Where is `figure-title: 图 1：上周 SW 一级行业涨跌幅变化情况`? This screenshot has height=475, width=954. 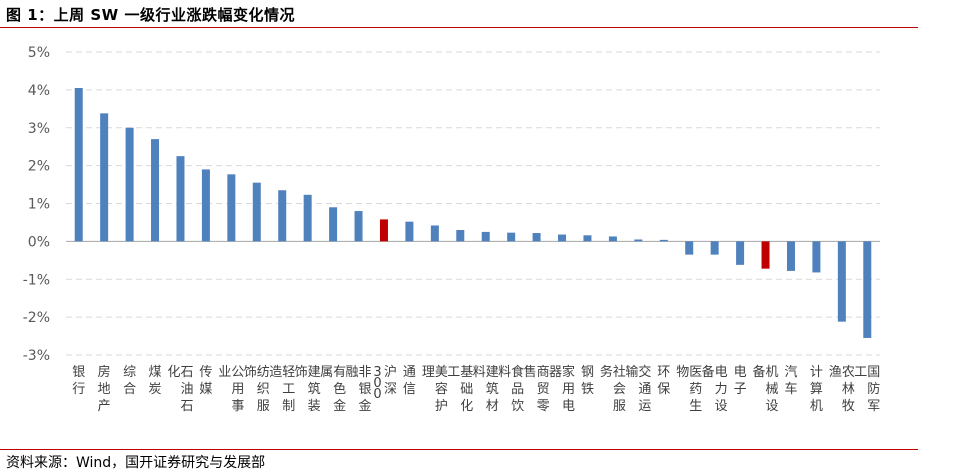
figure-title: 图 1：上周 SW 一级行业涨跌幅变化情况 is located at coordinates (150, 15).